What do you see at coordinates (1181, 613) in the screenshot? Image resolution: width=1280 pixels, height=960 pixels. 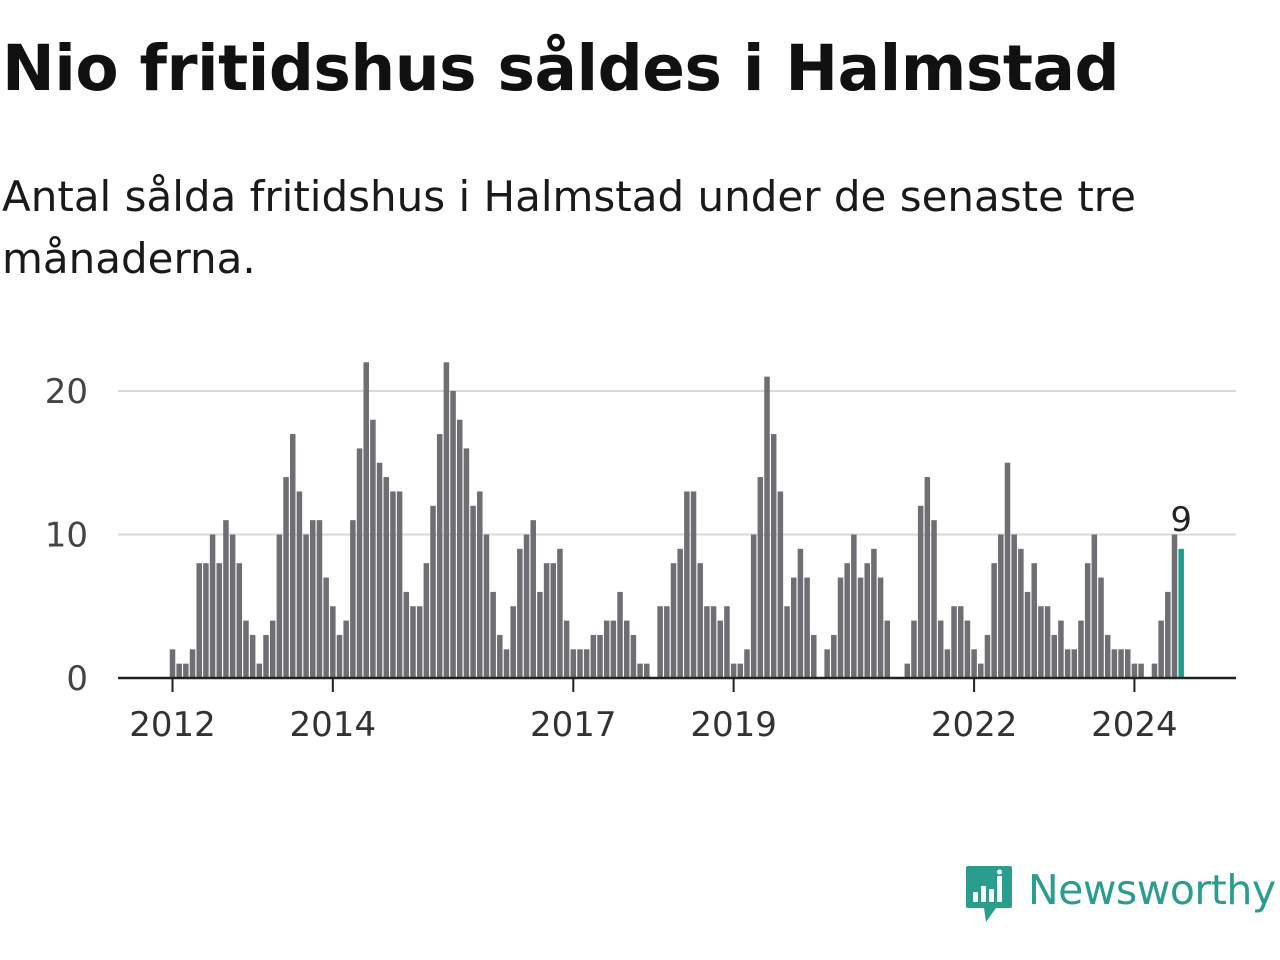 I see `bar-highlight` at bounding box center [1181, 613].